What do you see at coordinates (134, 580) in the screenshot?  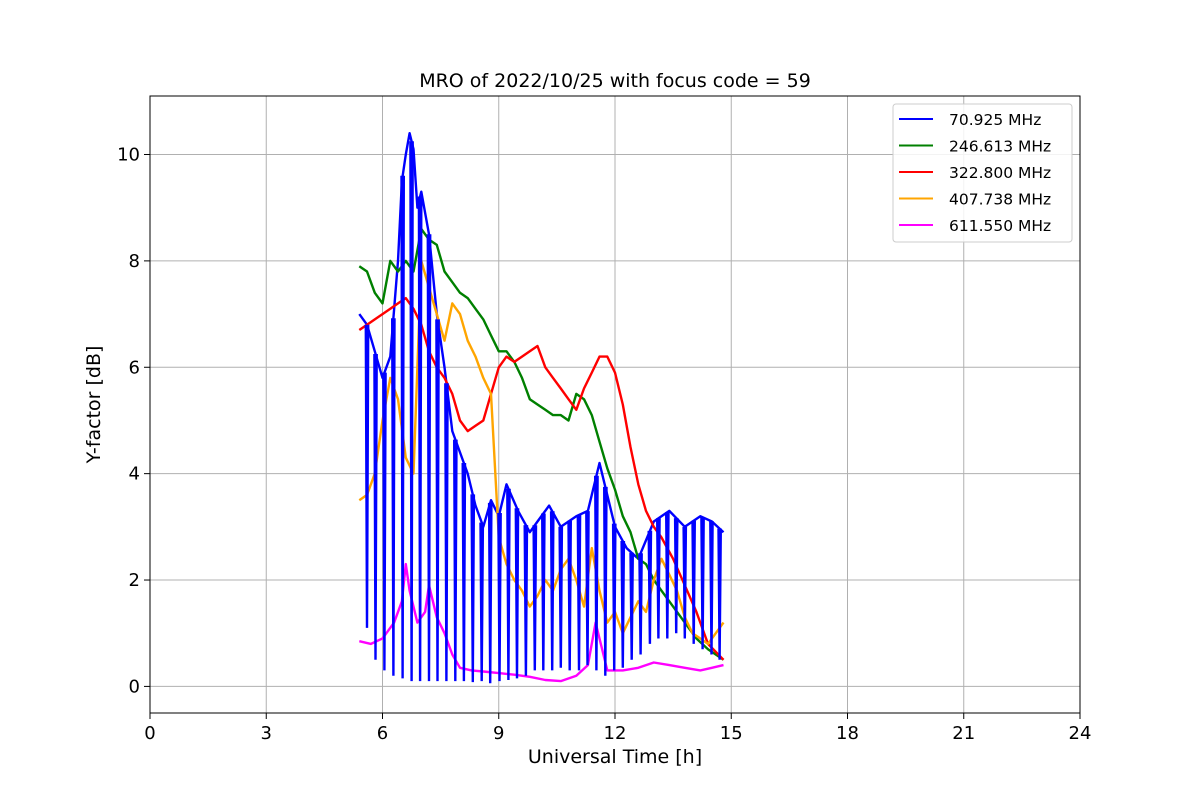 I see `y-tick-label: 2` at bounding box center [134, 580].